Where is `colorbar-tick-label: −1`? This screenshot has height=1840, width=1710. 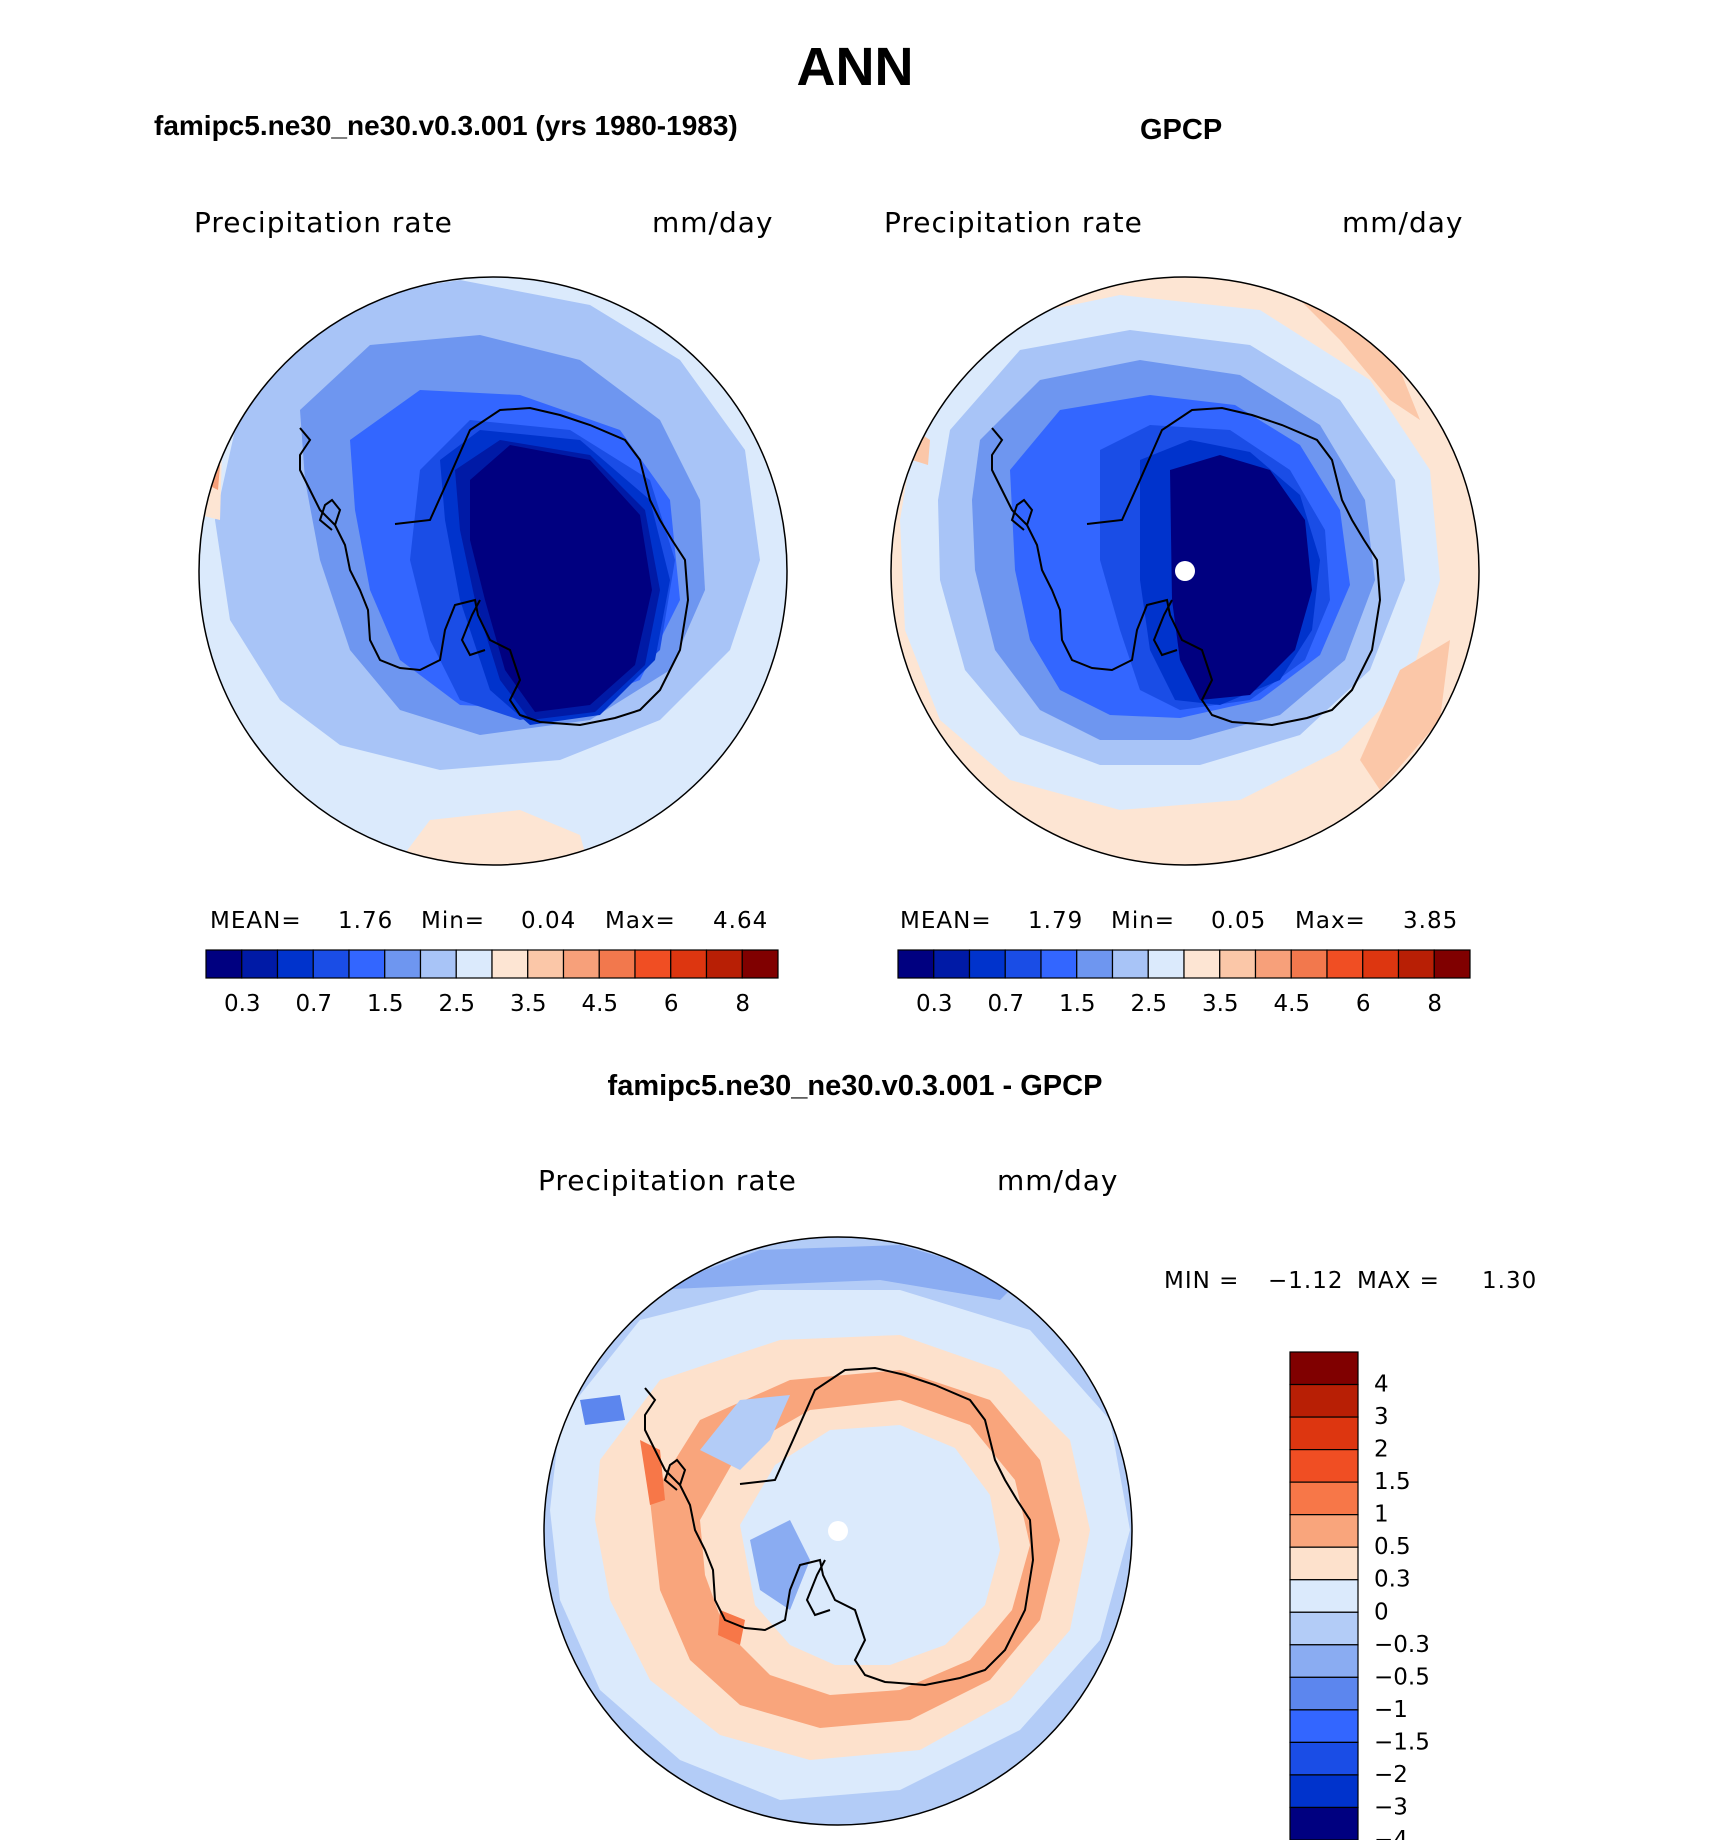 colorbar-tick-label: −1 is located at coordinates (1391, 1710).